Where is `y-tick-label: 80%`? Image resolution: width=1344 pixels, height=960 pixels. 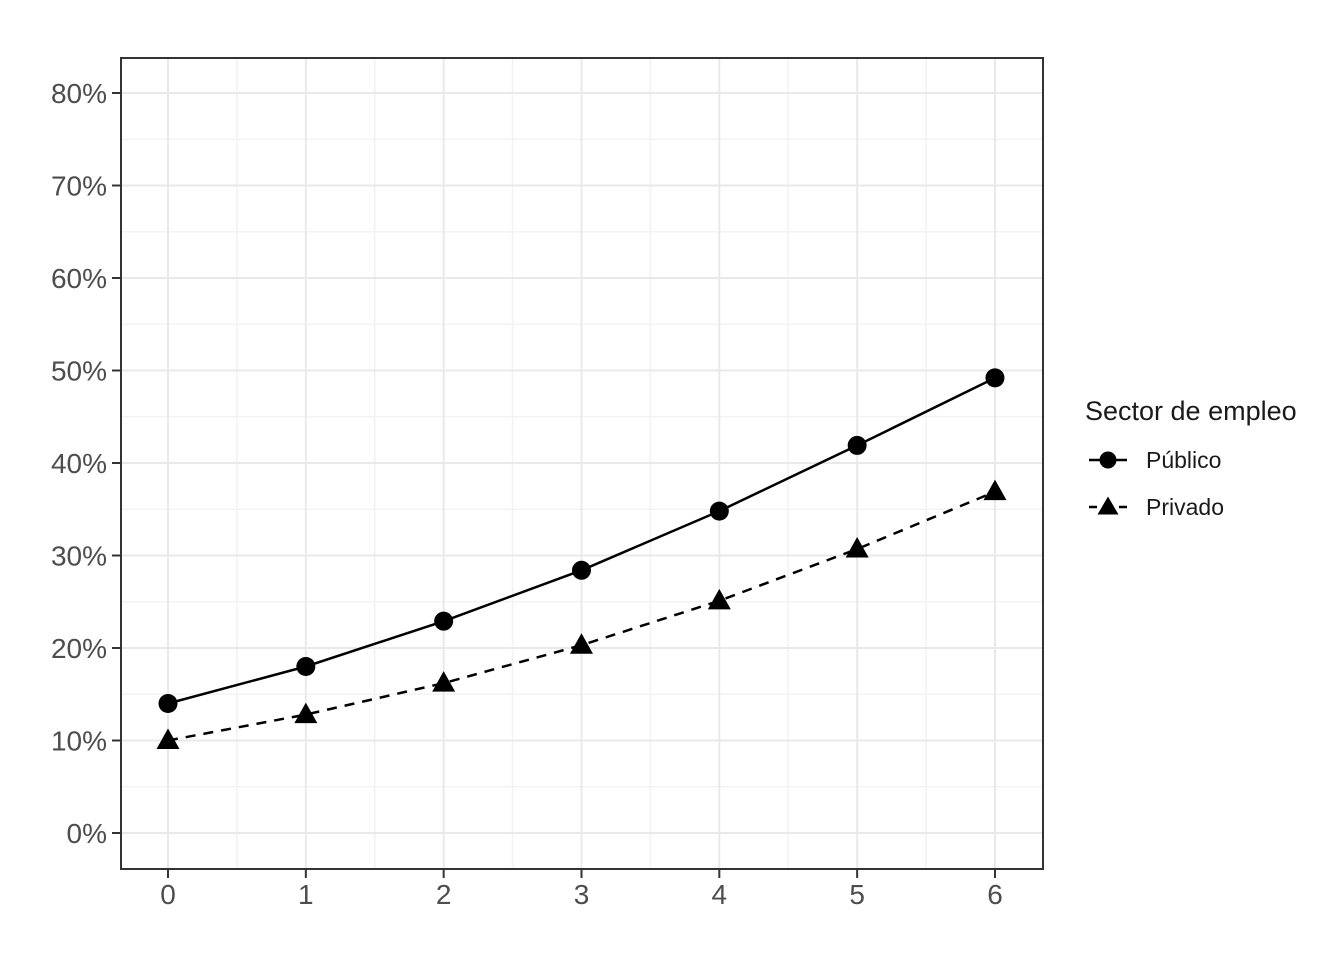 y-tick-label: 80% is located at coordinates (79, 93).